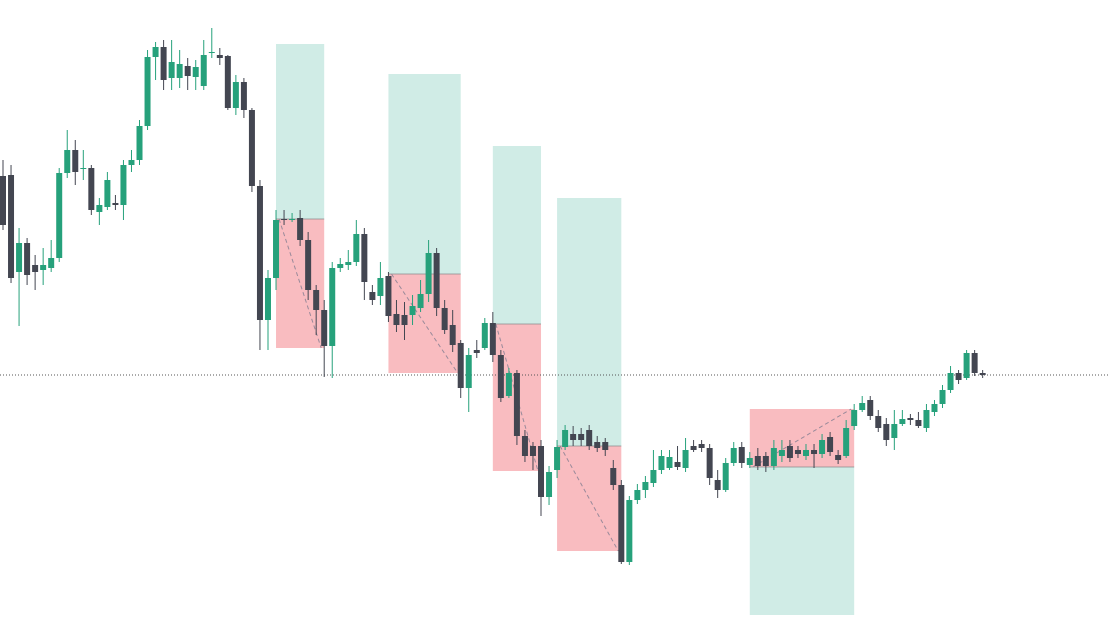  I want to click on stop-zone, so click(589, 498).